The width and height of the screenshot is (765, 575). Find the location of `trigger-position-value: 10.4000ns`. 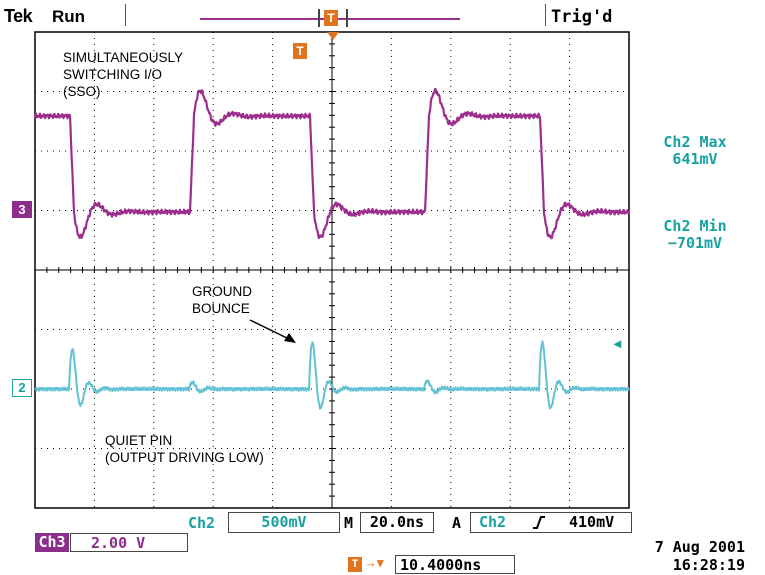

trigger-position-value: 10.4000ns is located at coordinates (455, 564).